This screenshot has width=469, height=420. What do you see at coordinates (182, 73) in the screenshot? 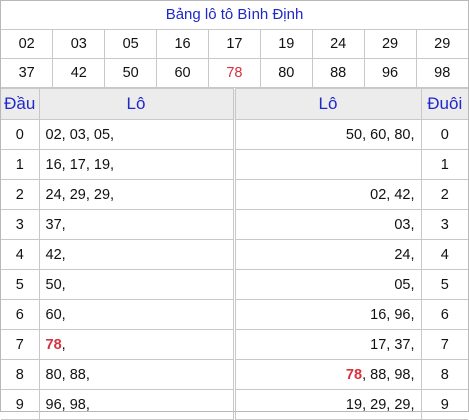
I see `result-number: 60` at bounding box center [182, 73].